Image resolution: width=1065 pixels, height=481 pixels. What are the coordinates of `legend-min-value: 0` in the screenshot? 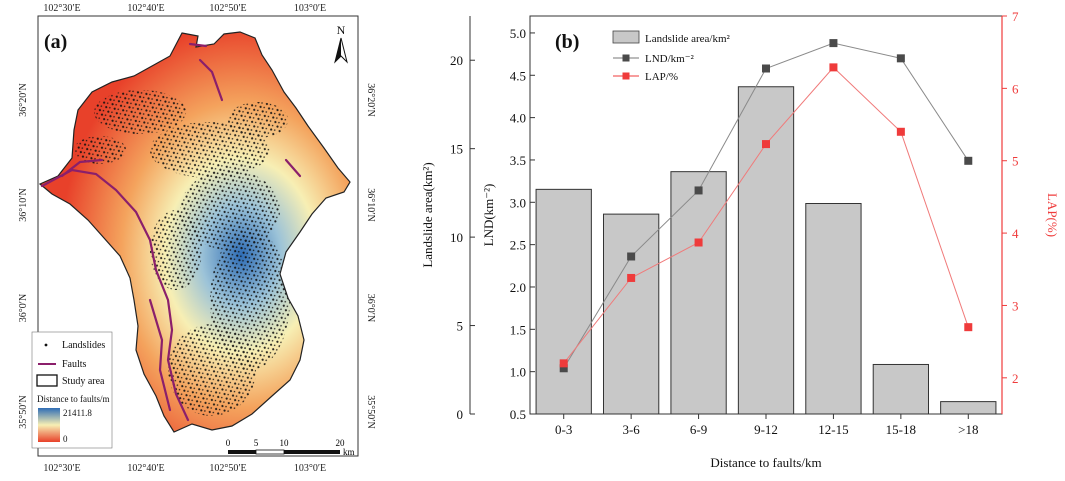 It's located at (65, 439).